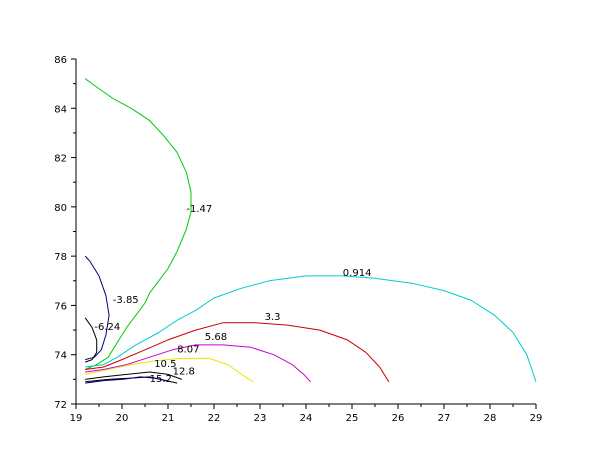  Describe the element at coordinates (199, 209) in the screenshot. I see `contour-label-0: -1.47` at that location.